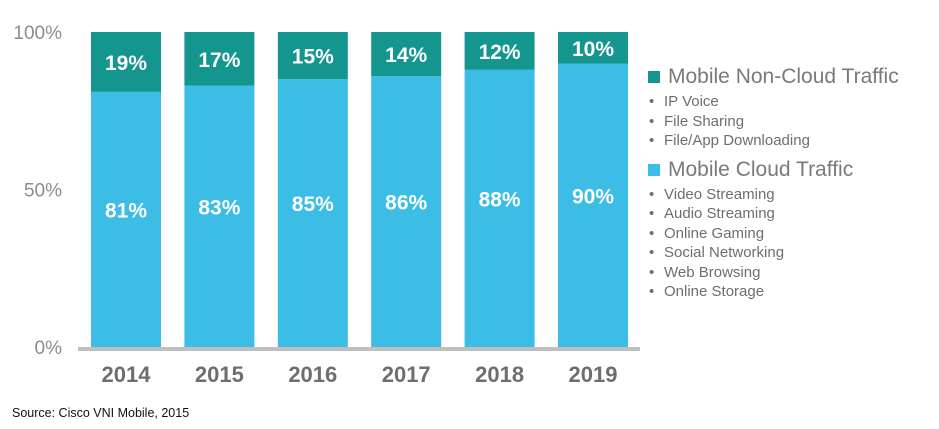 This screenshot has height=429, width=939. Describe the element at coordinates (219, 207) in the screenshot. I see `data-label-cloud: 83%` at that location.